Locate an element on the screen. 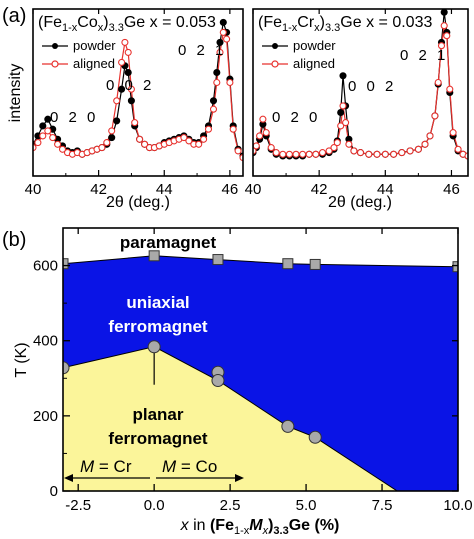 Image resolution: width=474 pixels, height=539 pixels. co-arrow-label: M = Co is located at coordinates (189, 466).